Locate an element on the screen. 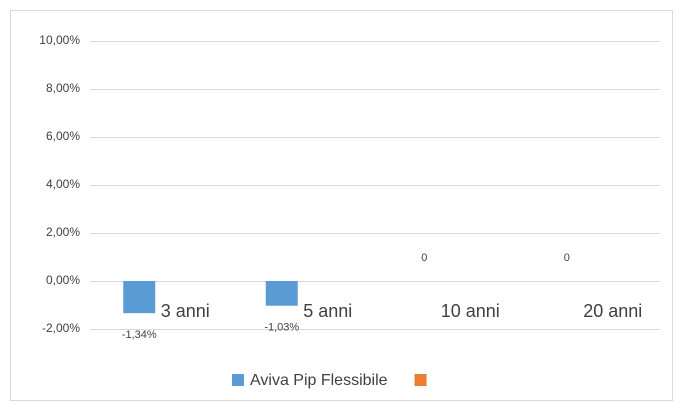 The image size is (680, 410). legend-label: Aviva Pip Flessibile is located at coordinates (319, 380).